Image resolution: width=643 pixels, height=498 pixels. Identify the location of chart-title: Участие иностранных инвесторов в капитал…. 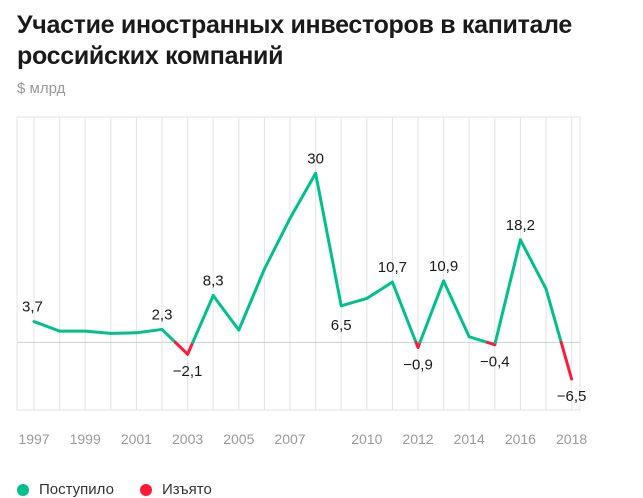
(294, 40).